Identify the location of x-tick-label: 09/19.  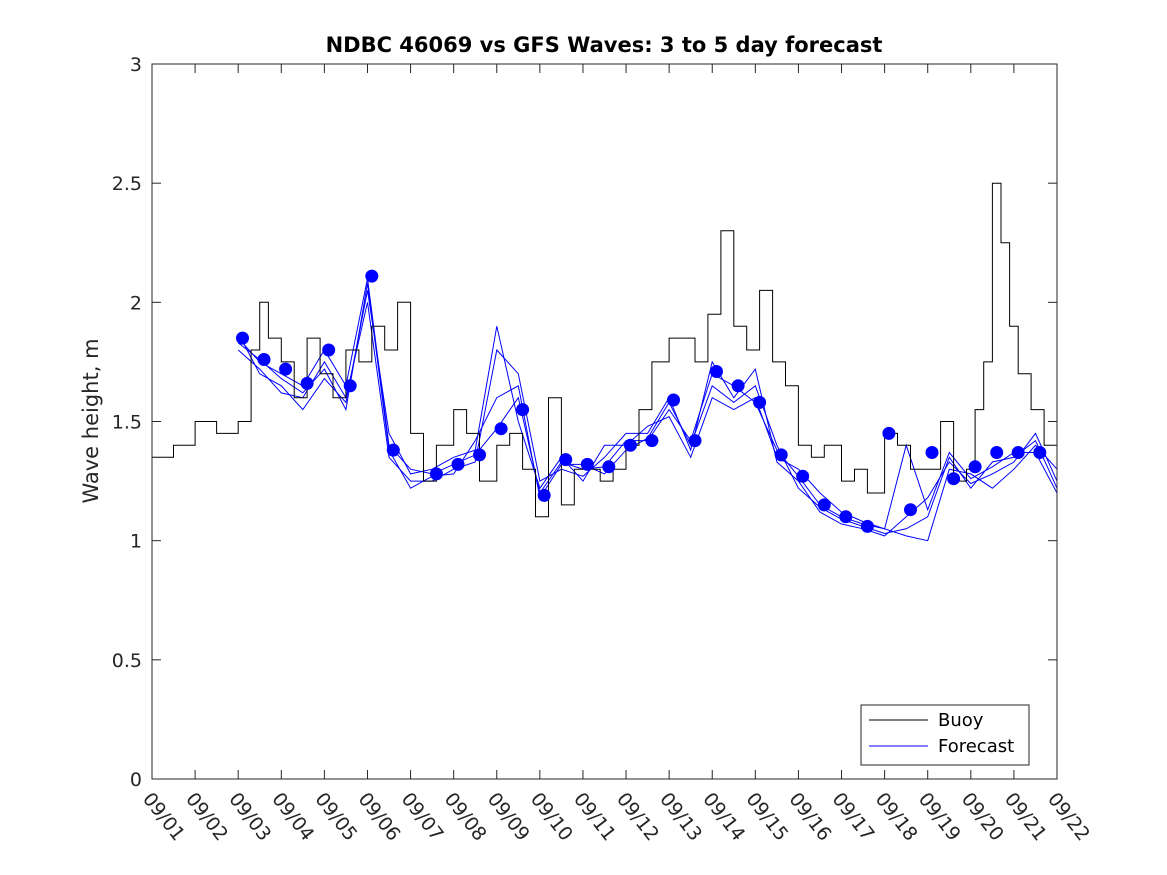
(939, 817).